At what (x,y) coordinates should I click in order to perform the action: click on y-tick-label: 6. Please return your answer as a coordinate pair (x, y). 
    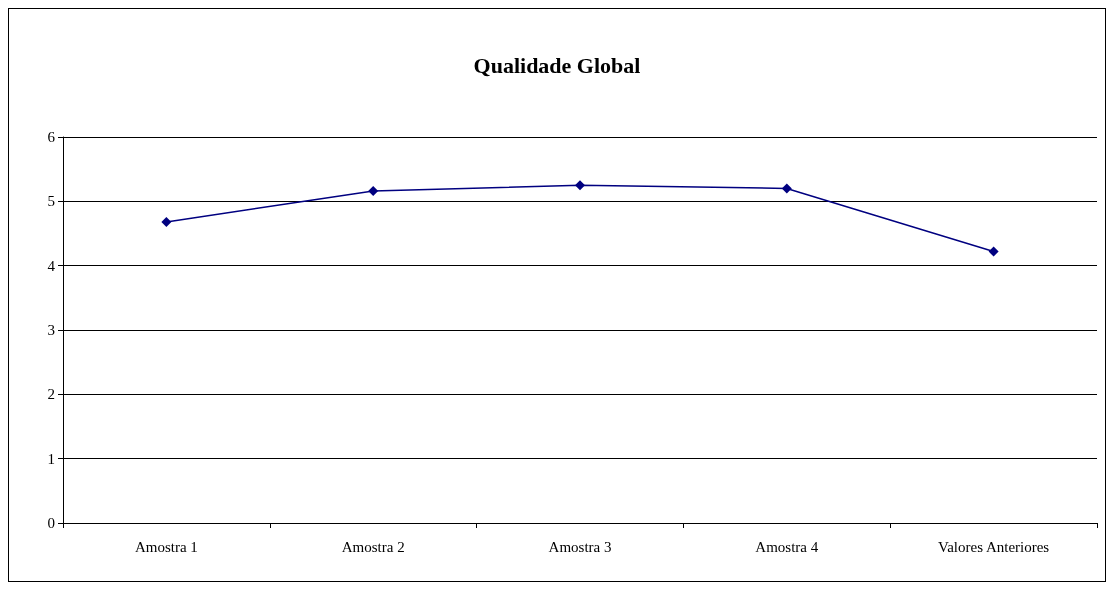
    Looking at the image, I should click on (51, 137).